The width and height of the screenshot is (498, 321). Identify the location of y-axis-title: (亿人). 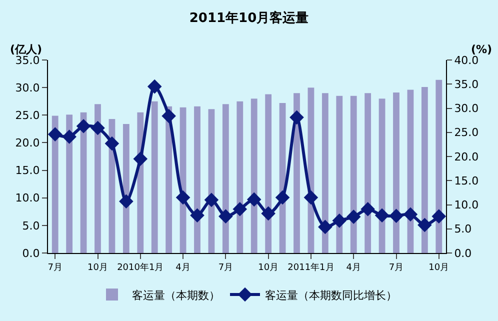
(26, 49).